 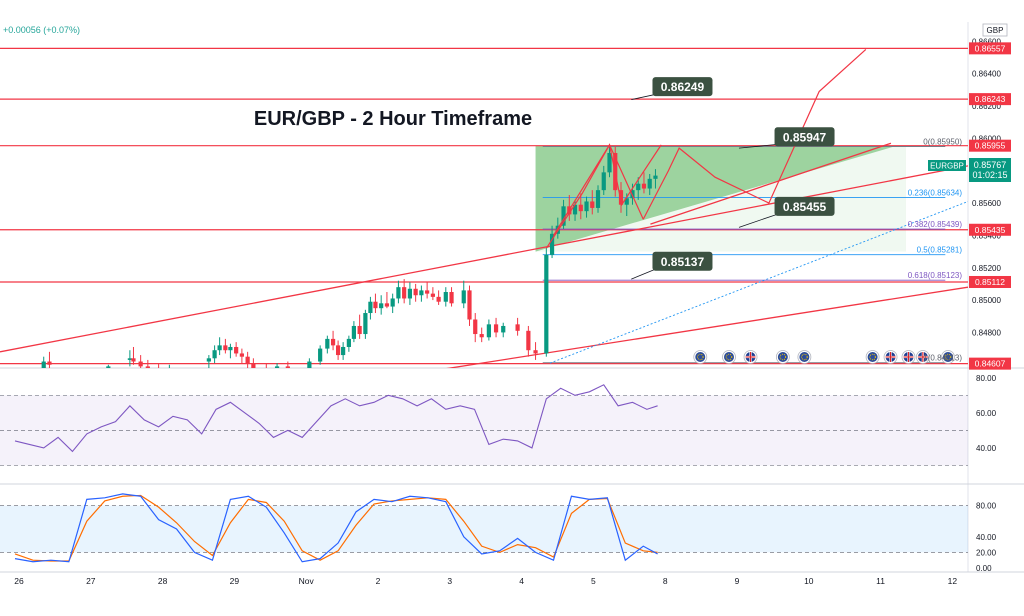 I want to click on symbol-tag: EURGBP, so click(x=947, y=166).